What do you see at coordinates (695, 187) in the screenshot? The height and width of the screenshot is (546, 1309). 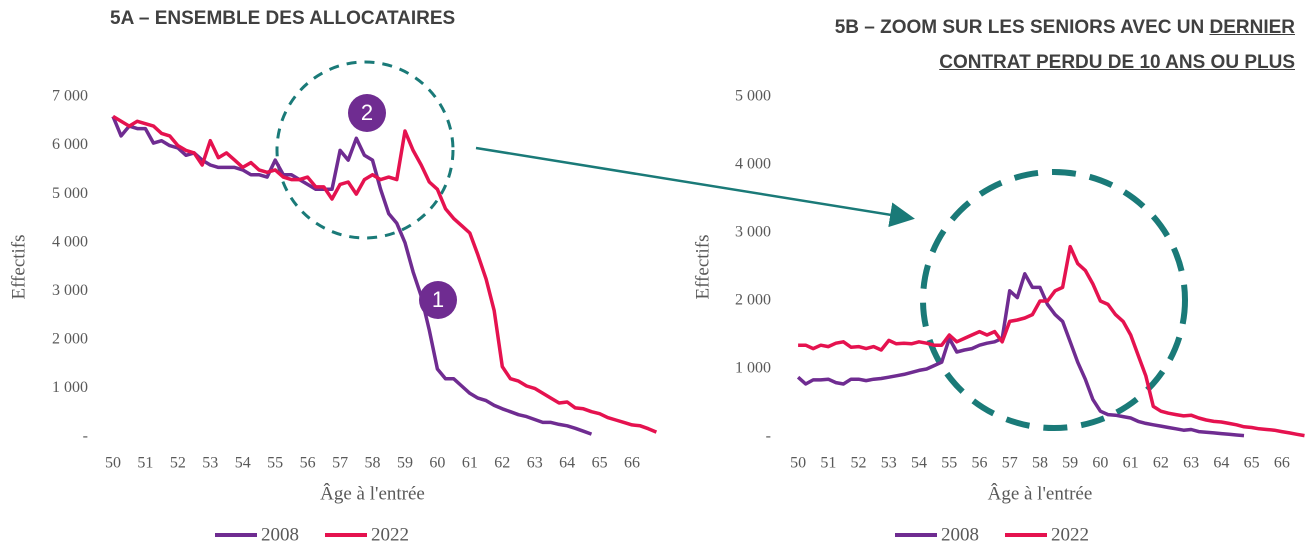 I see `arrow` at bounding box center [695, 187].